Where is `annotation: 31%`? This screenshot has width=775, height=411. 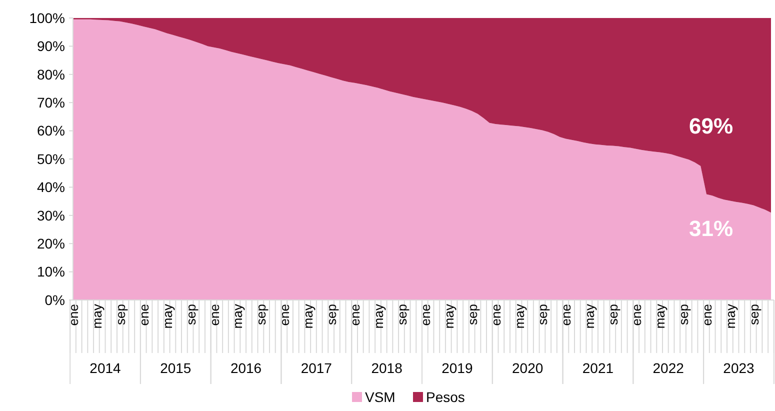 annotation: 31% is located at coordinates (711, 229).